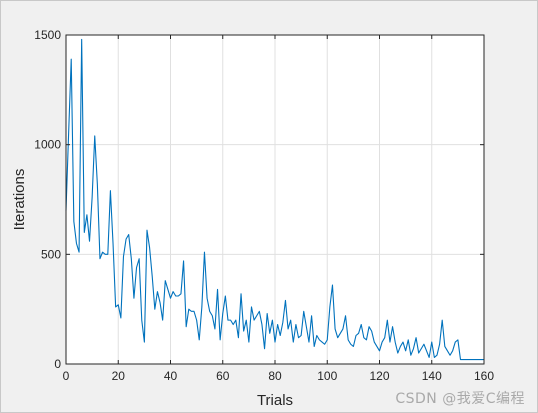 This screenshot has width=538, height=413. I want to click on x-tick-label: 0, so click(66, 376).